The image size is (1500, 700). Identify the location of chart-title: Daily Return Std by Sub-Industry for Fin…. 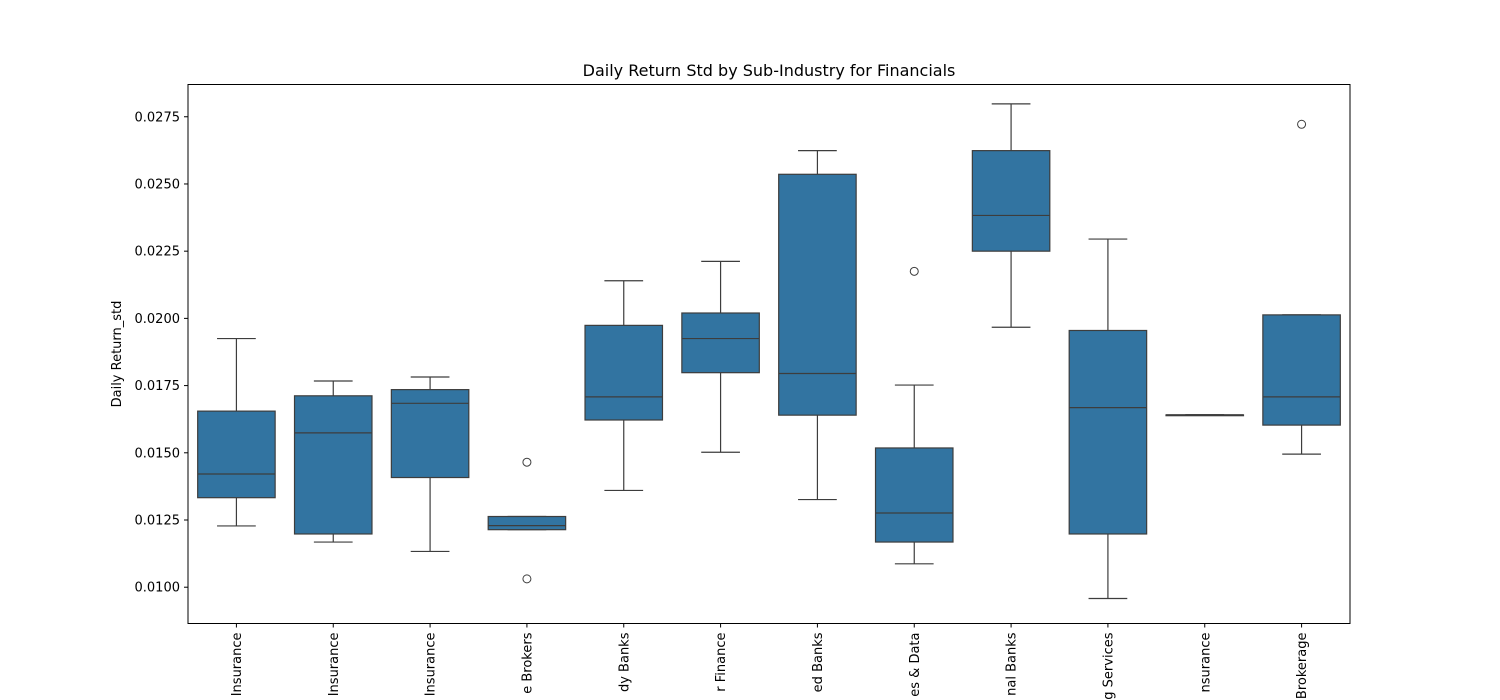
(769, 70).